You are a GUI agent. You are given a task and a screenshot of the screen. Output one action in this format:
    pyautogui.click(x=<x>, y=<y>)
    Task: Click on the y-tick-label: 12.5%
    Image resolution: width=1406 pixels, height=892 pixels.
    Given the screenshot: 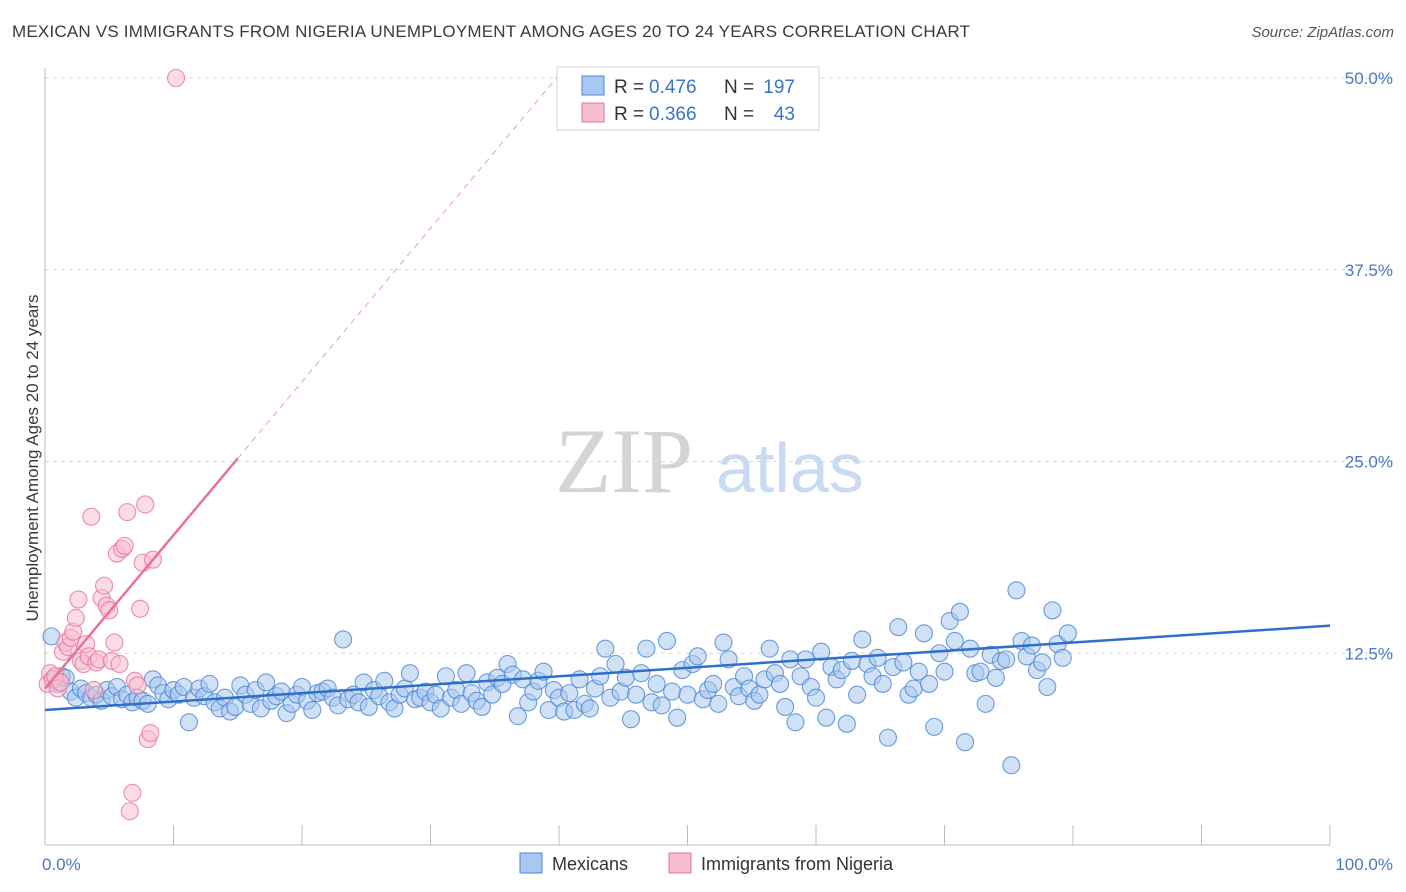 What is the action you would take?
    pyautogui.click(x=1369, y=653)
    